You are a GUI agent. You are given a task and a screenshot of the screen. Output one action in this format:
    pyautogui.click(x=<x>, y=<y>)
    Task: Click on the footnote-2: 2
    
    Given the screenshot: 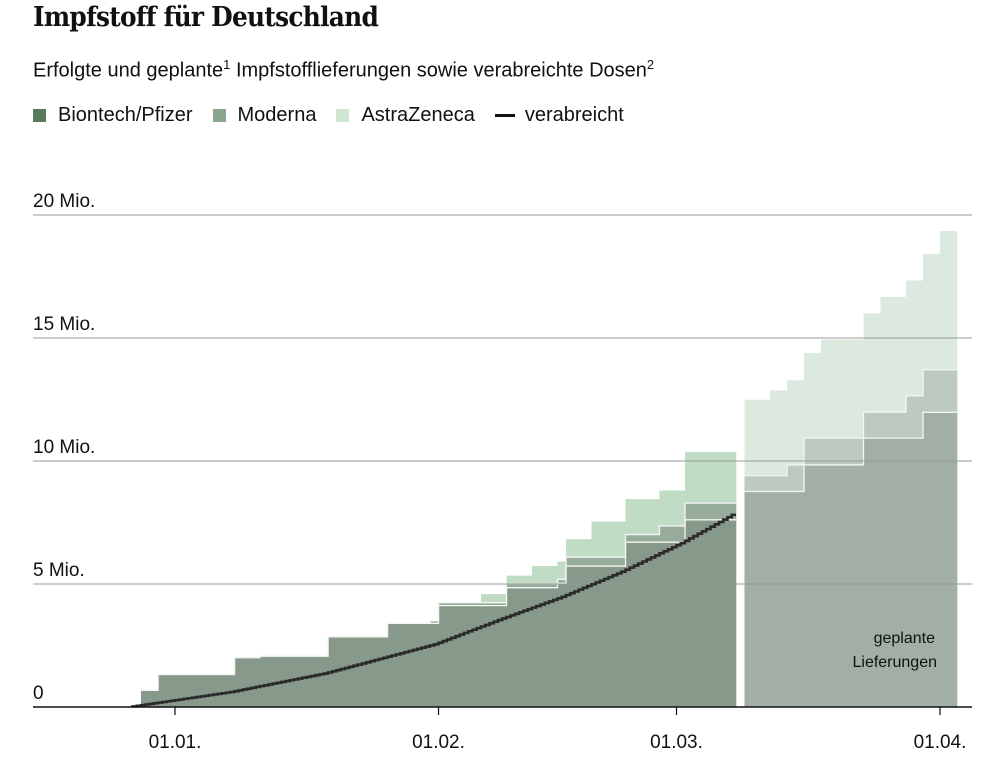 What is the action you would take?
    pyautogui.click(x=650, y=64)
    